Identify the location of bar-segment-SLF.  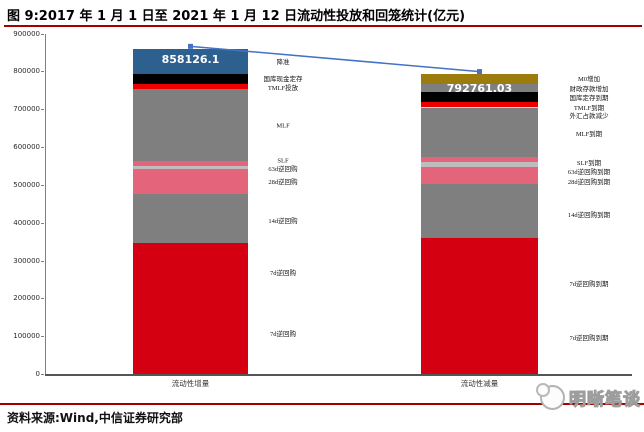
(190, 163).